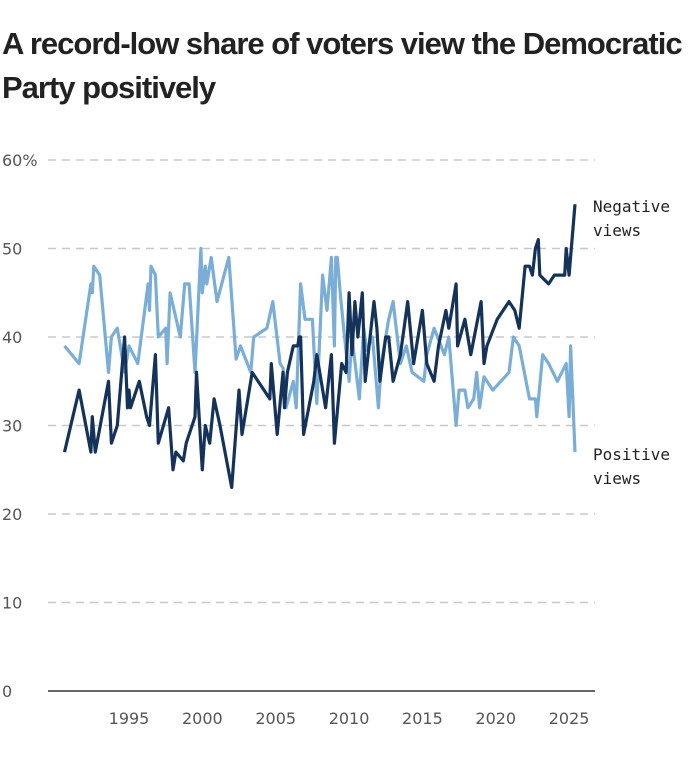 This screenshot has width=690, height=760. What do you see at coordinates (20, 160) in the screenshot?
I see `y-tick-label: 60%` at bounding box center [20, 160].